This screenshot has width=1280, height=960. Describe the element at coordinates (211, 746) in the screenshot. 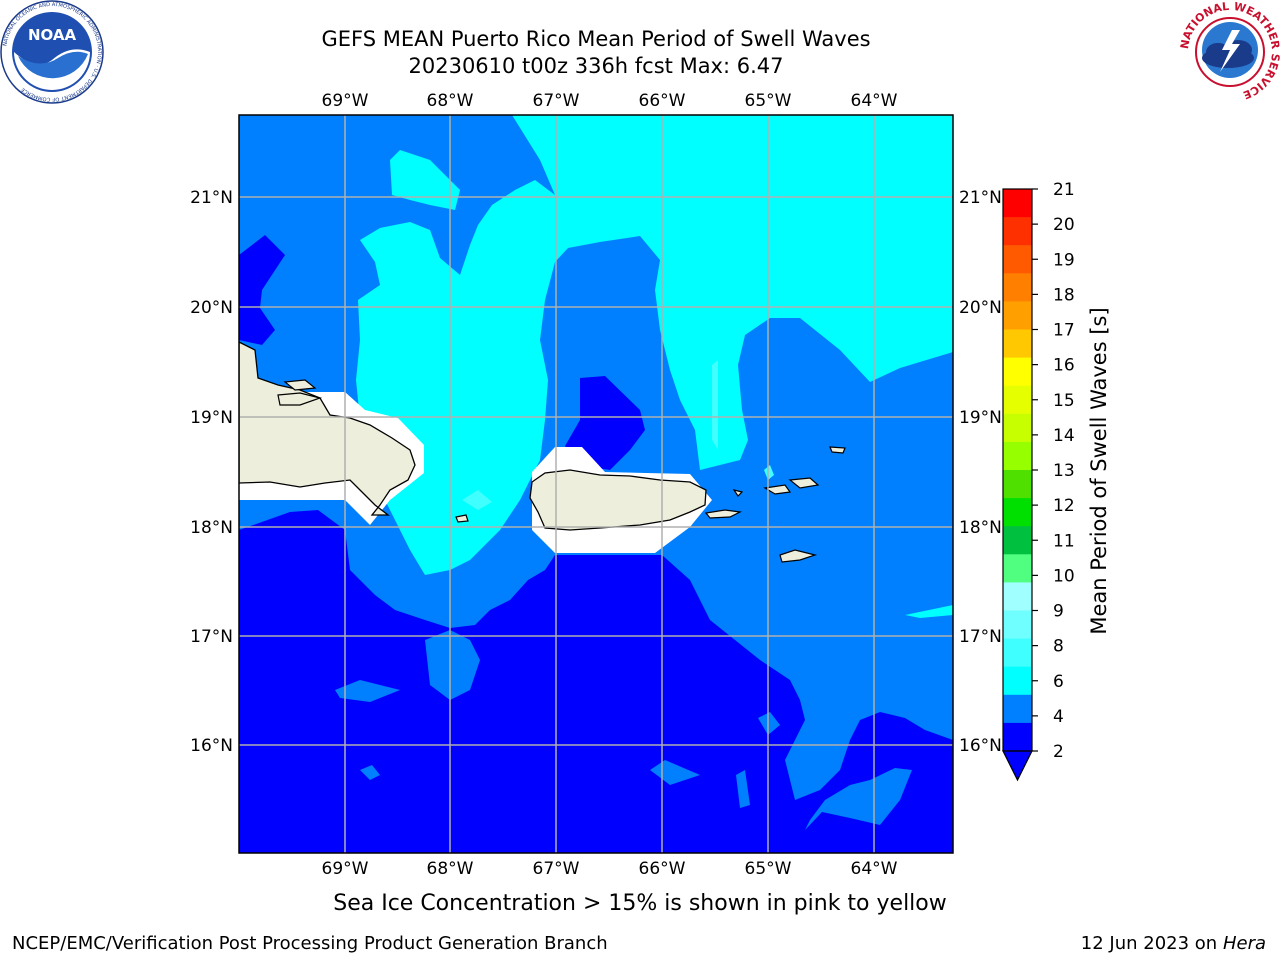

I see `lat-label-left: 16°N` at that location.